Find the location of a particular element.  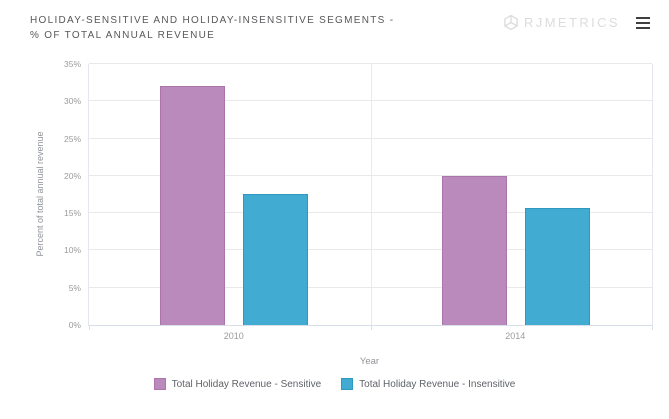

y-tick-label-35: 35% is located at coordinates (72, 64).